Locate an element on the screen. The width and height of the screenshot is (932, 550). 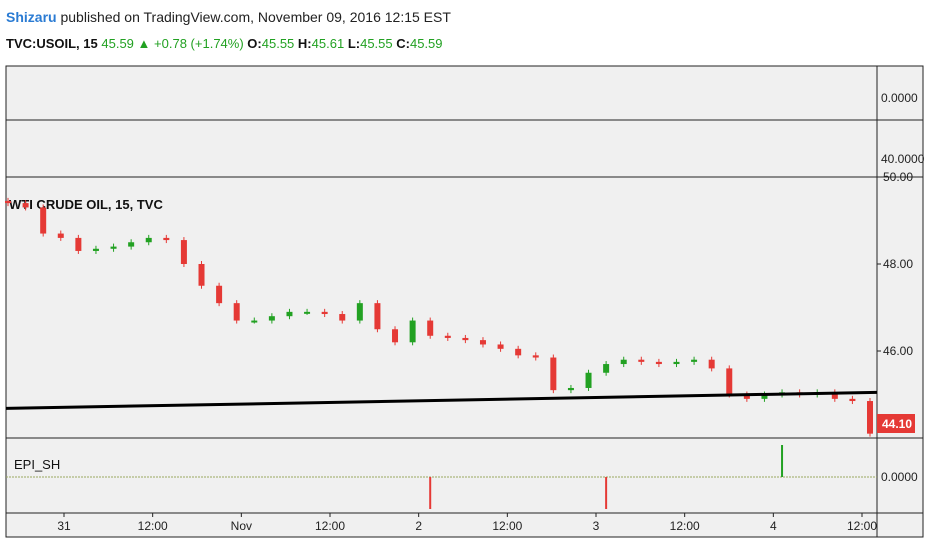
y-tick-label-1: 48.00 is located at coordinates (898, 264).